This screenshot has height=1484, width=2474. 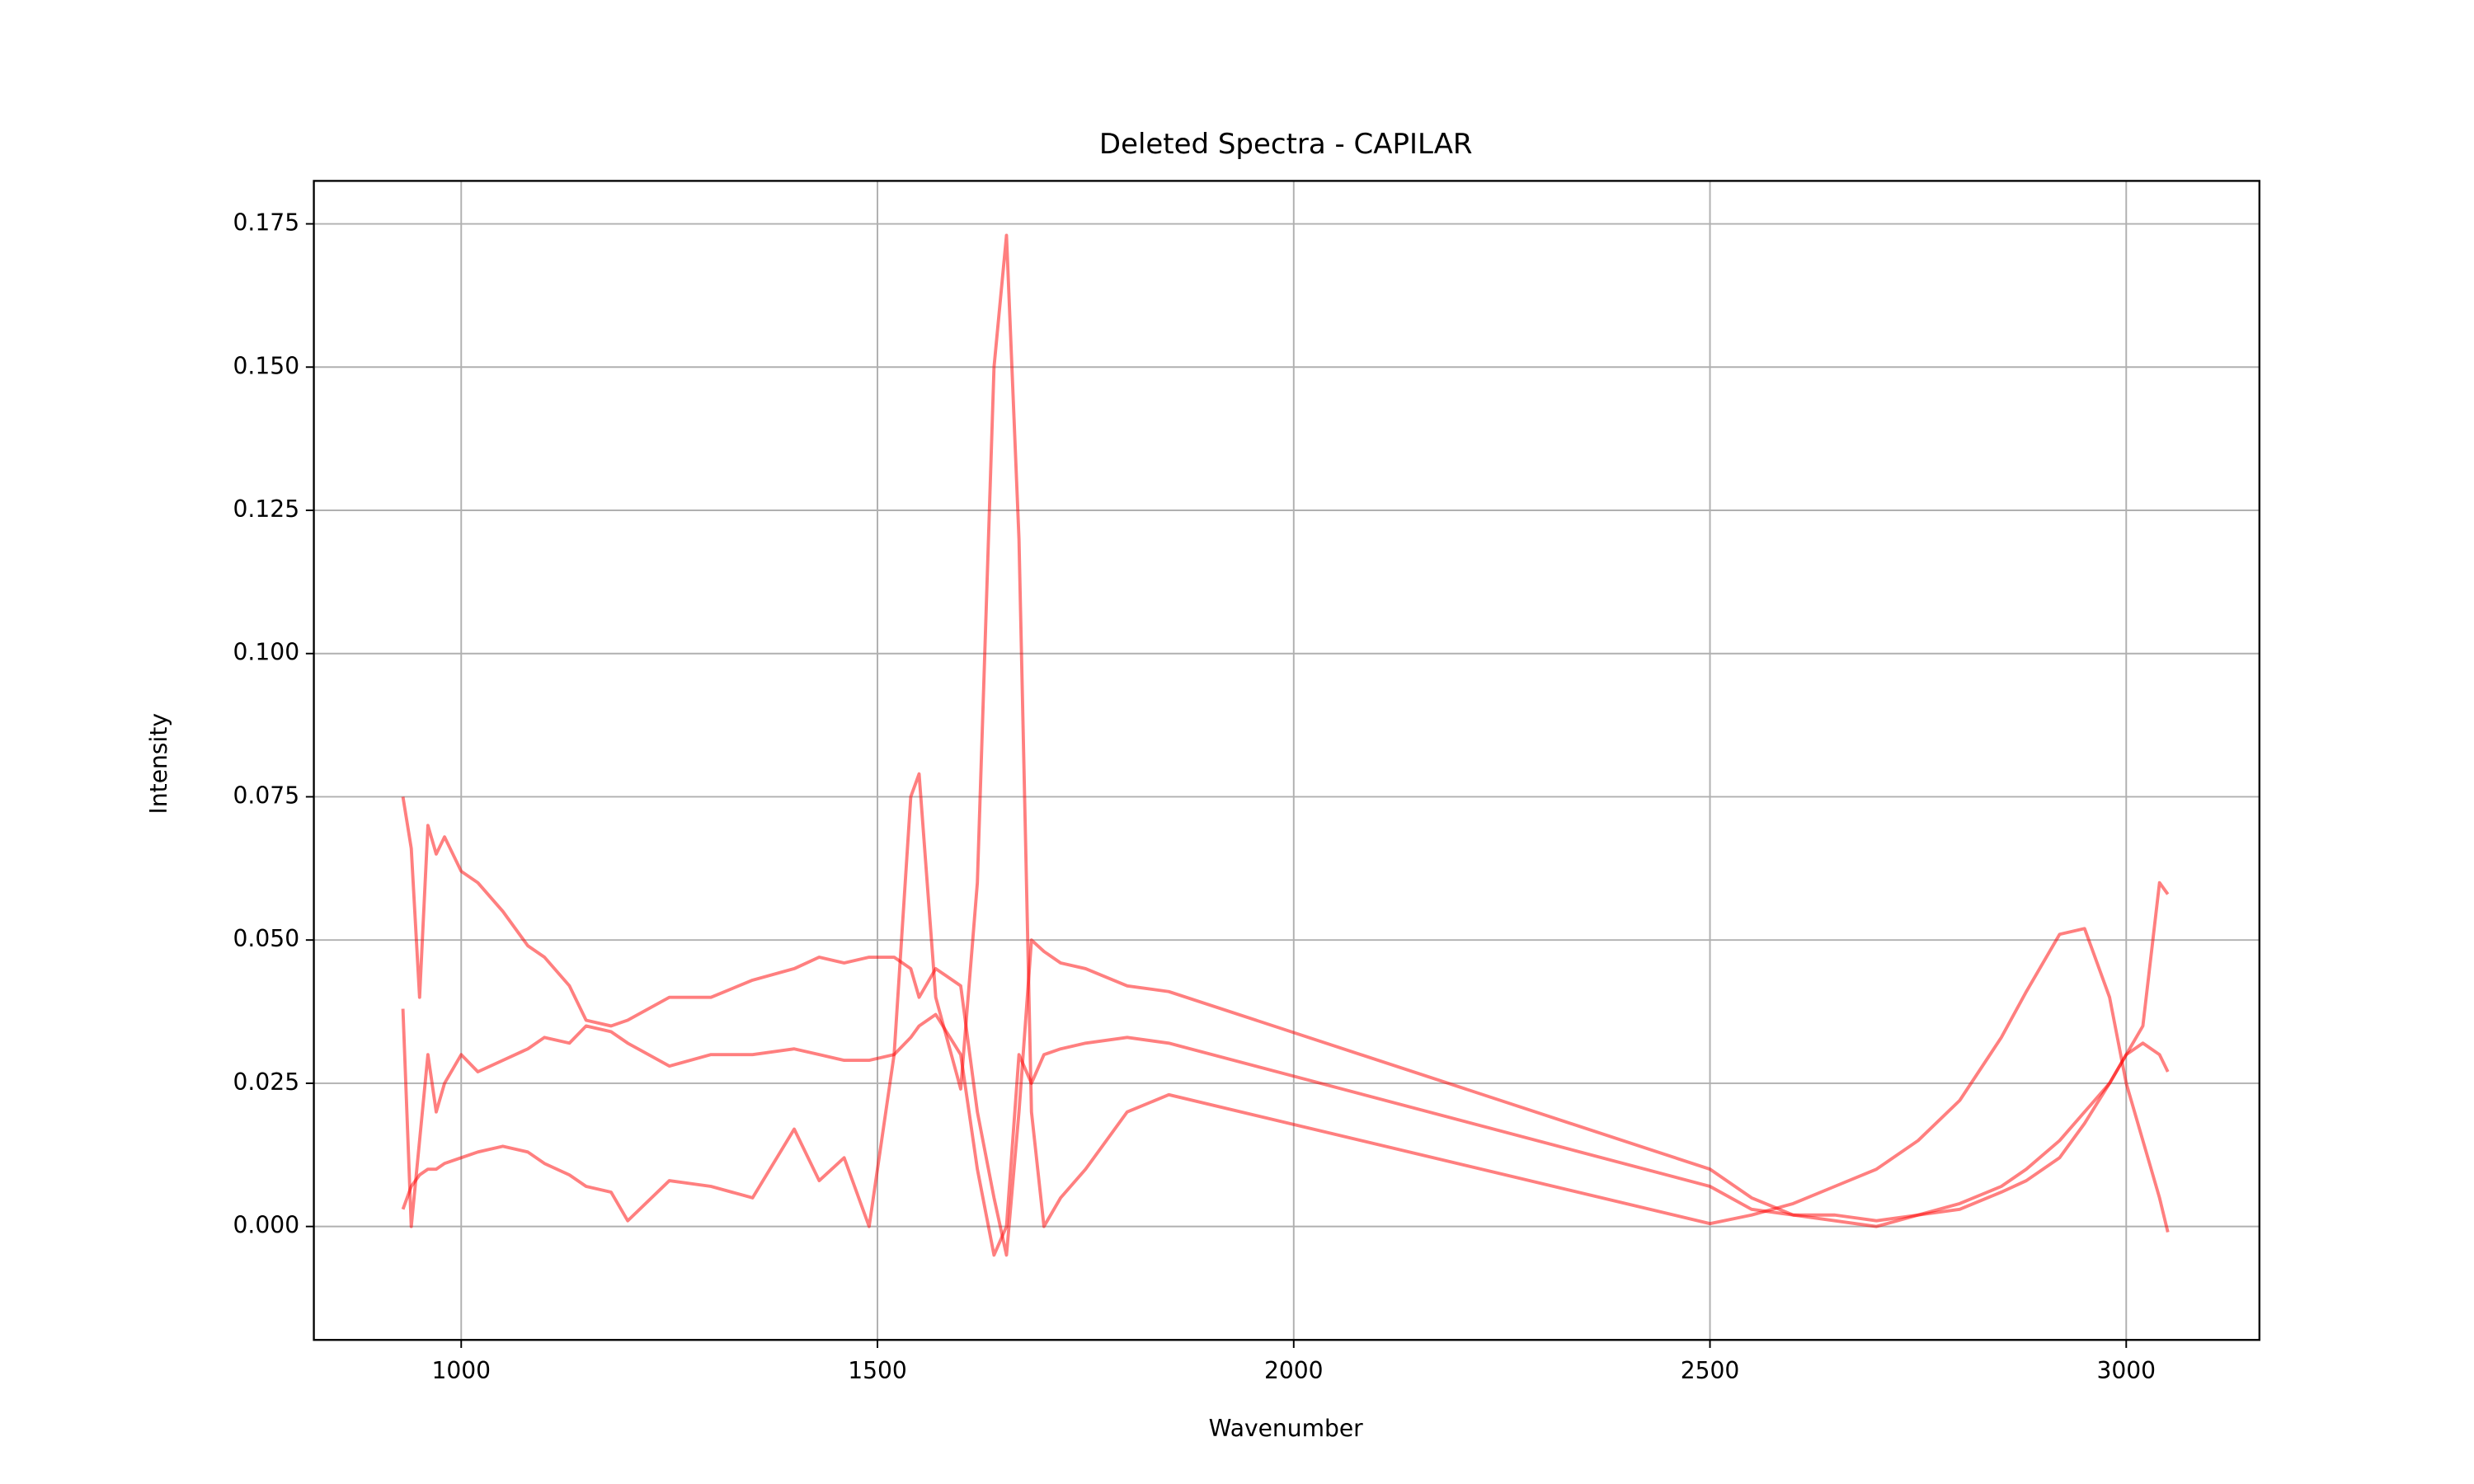 I want to click on chart-title: Deleted Spectra - CAPILAR, so click(x=1286, y=144).